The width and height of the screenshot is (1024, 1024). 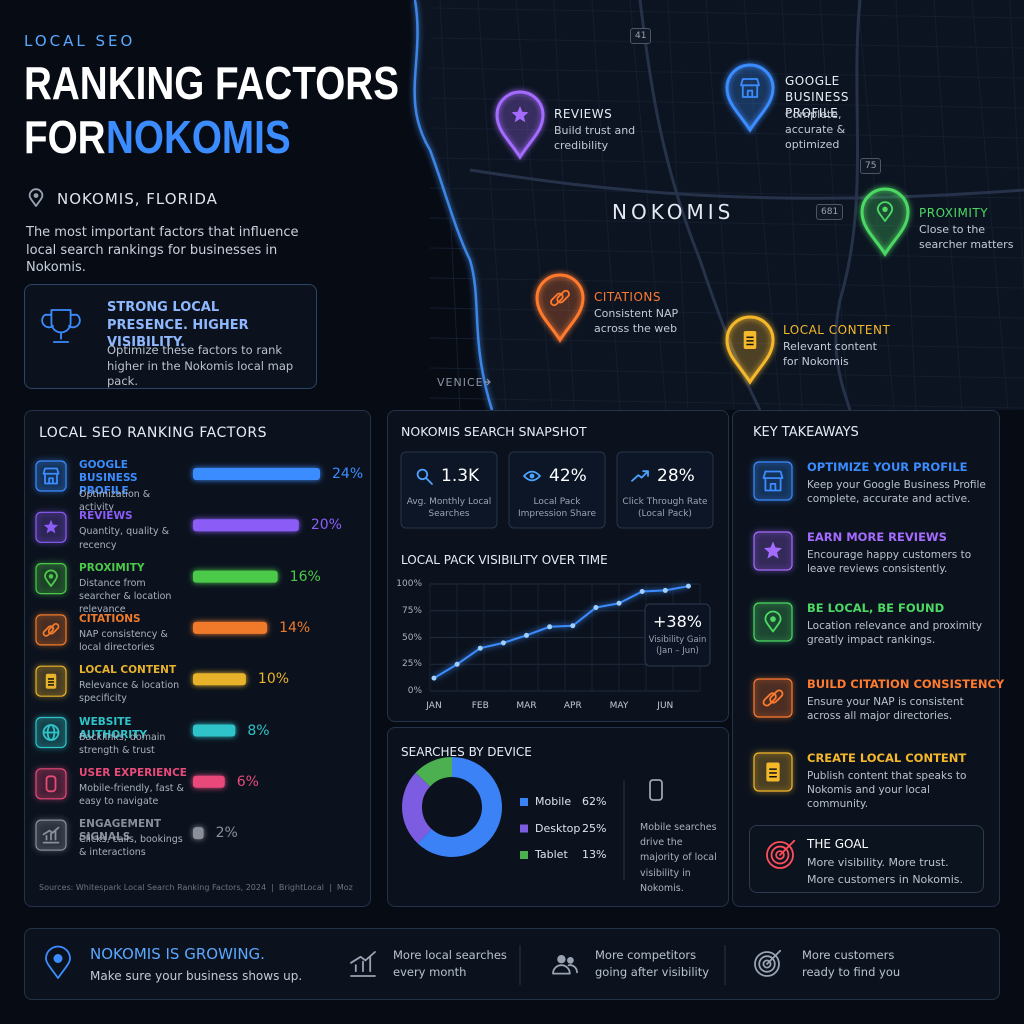 What do you see at coordinates (153, 433) in the screenshot?
I see `panel-title: LOCAL SEO RANKING FACTORS` at bounding box center [153, 433].